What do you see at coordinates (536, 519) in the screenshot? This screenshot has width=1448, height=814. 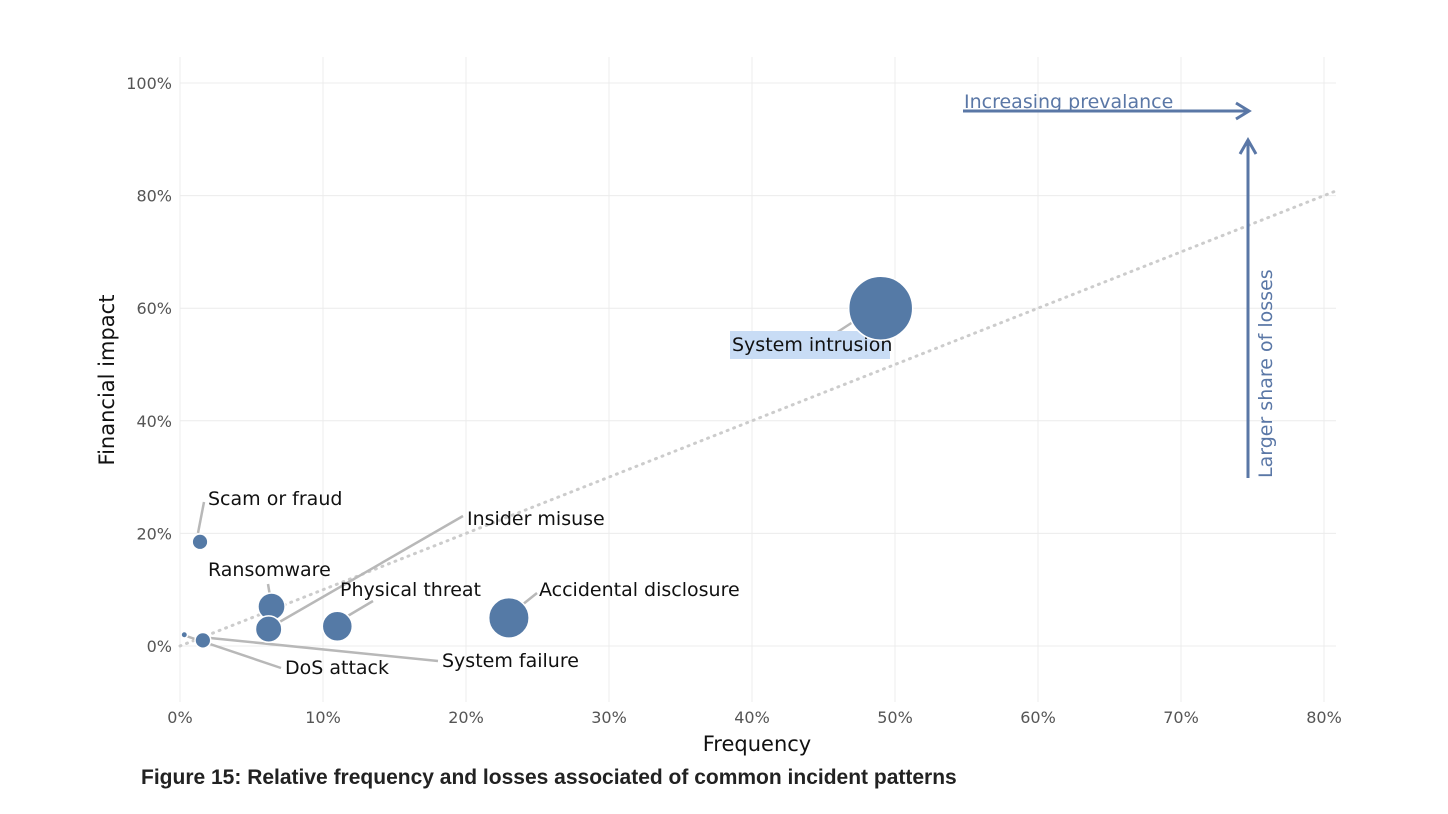 I see `point-label: Insider misuse` at bounding box center [536, 519].